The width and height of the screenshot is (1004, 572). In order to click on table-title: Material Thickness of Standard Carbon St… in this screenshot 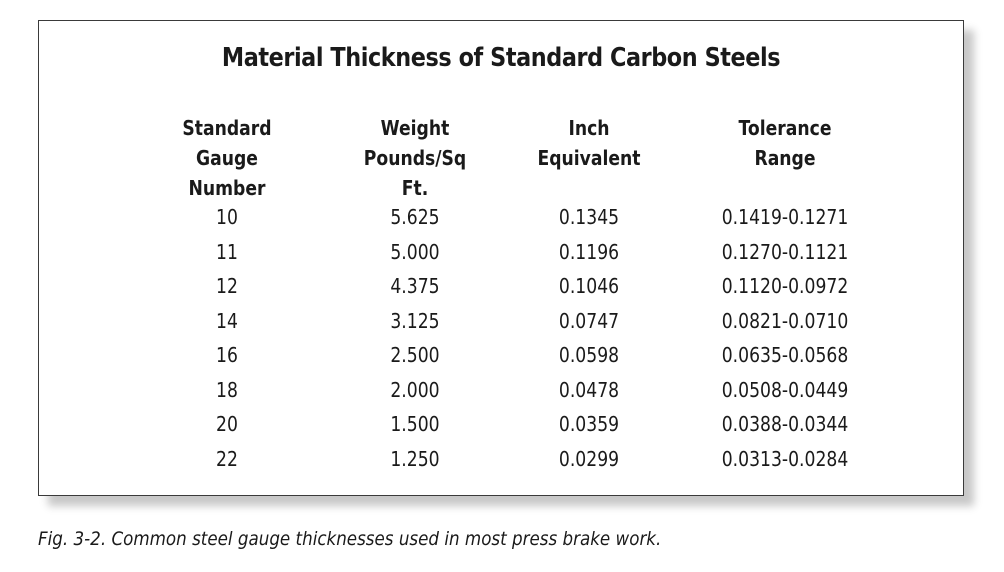, I will do `click(501, 58)`.